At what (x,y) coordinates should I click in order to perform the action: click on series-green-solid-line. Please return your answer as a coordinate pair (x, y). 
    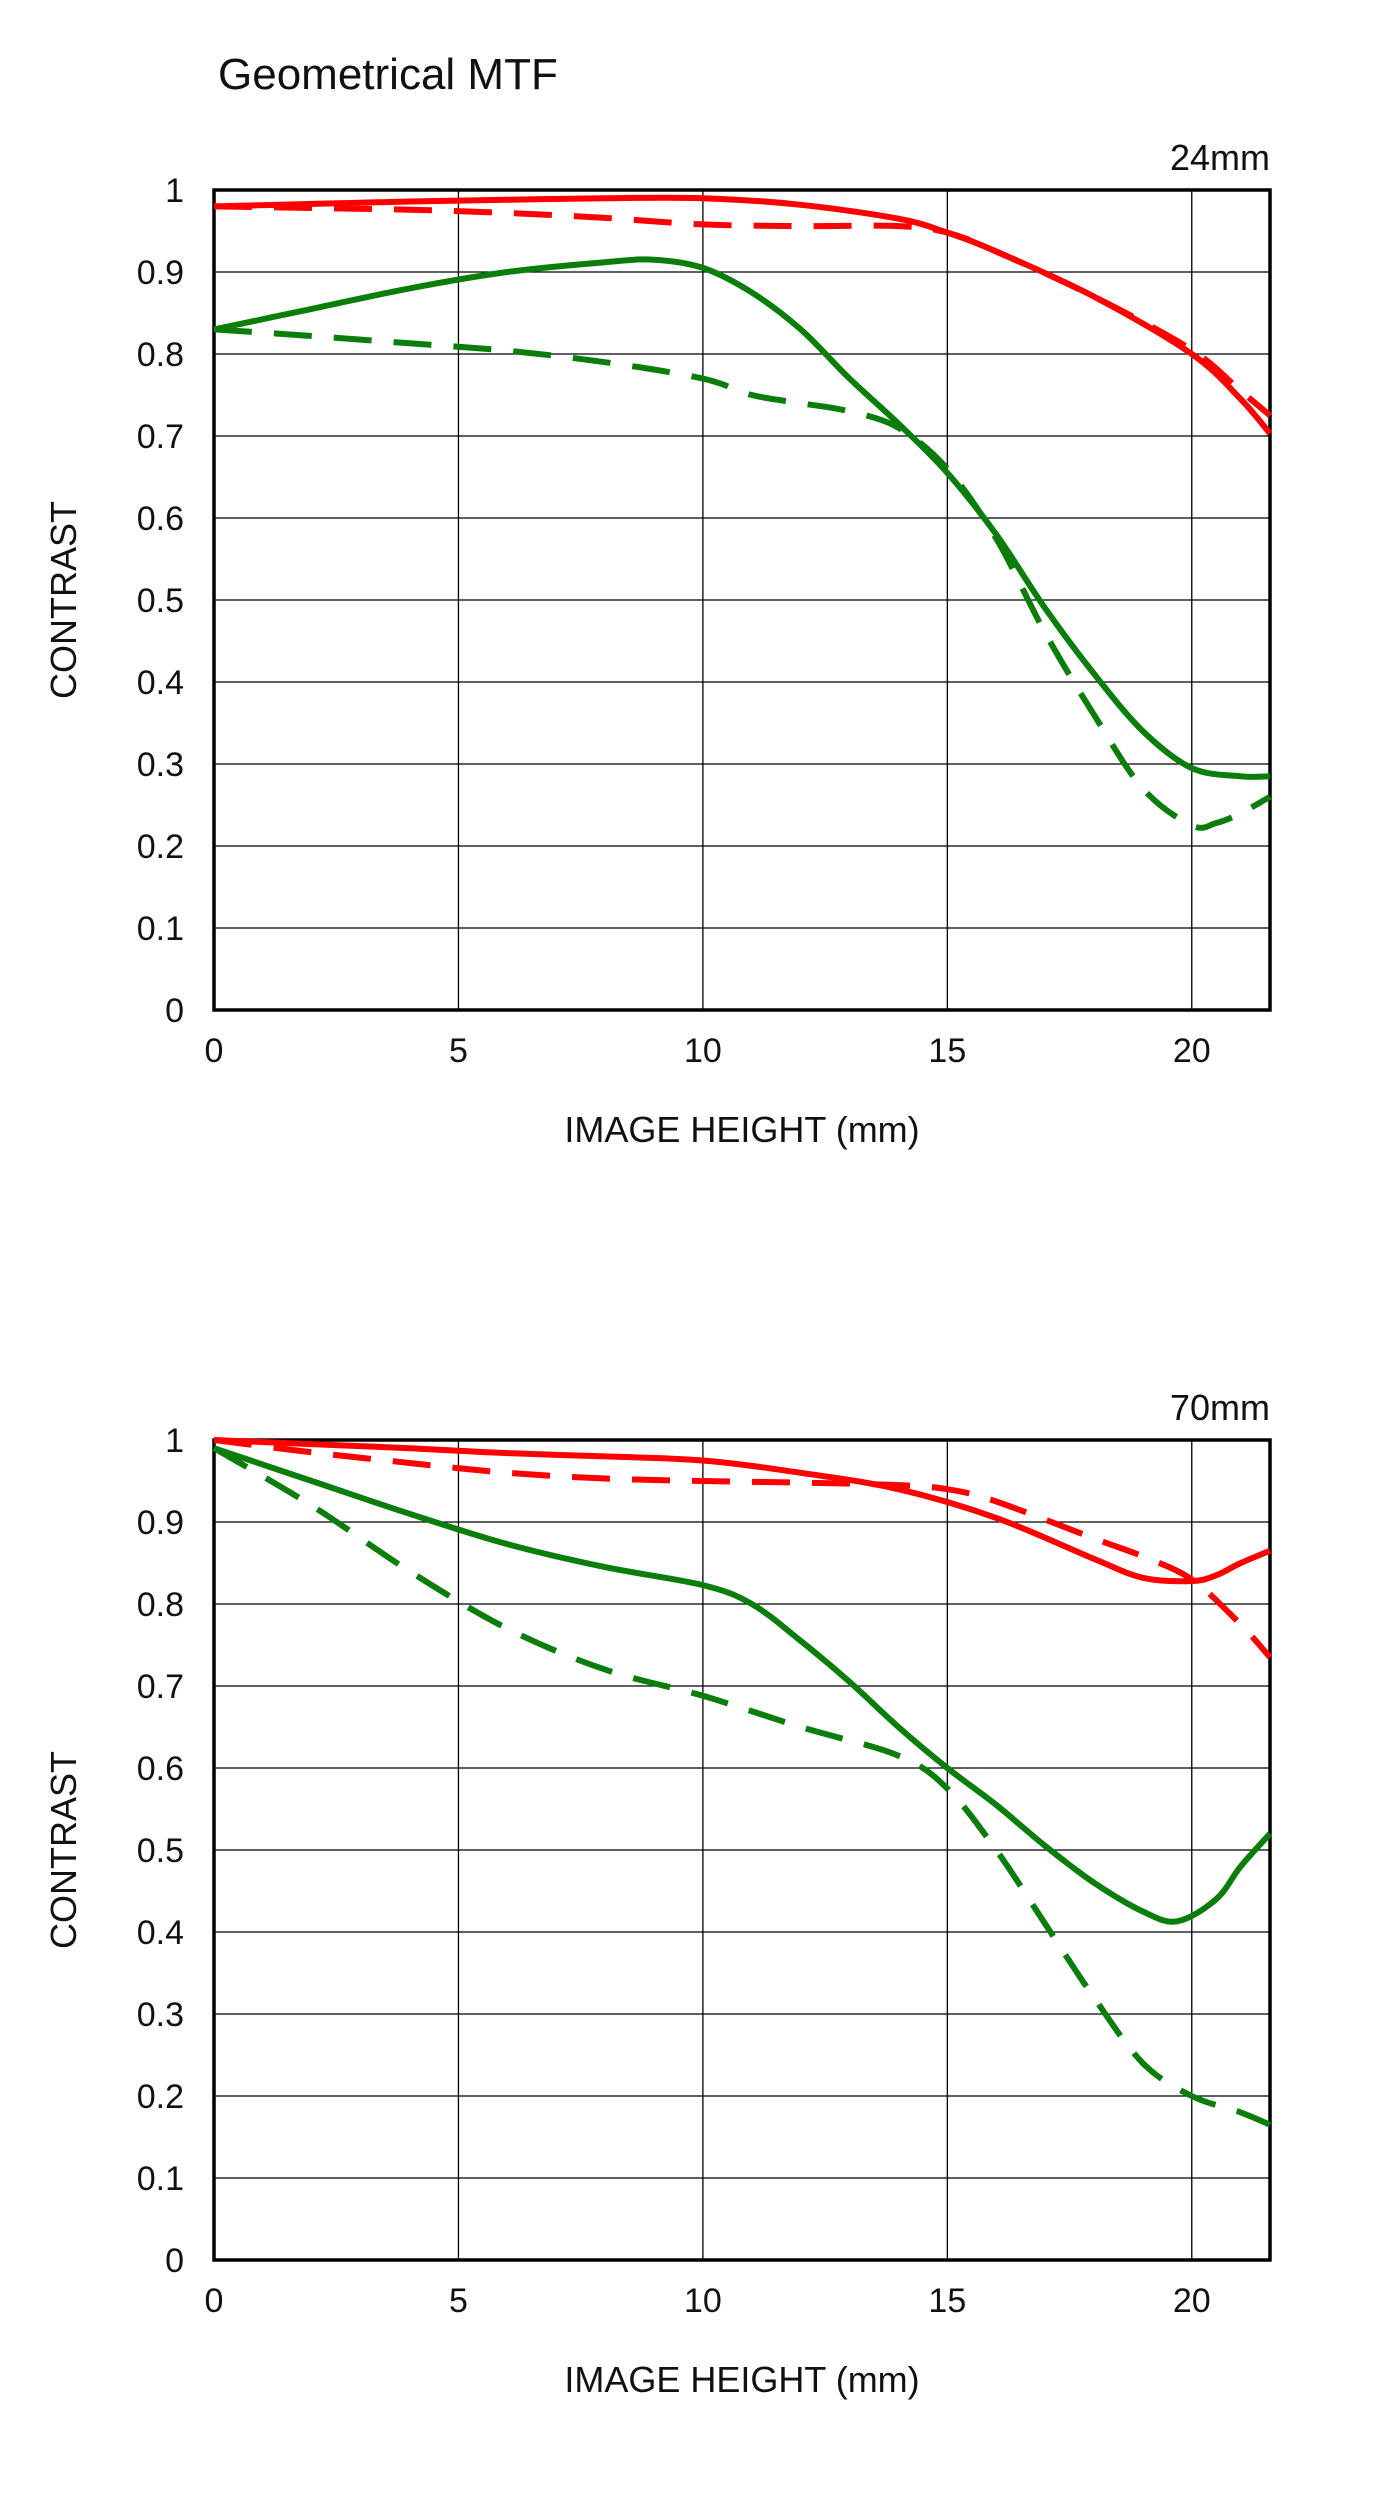
    Looking at the image, I should click on (743, 1685).